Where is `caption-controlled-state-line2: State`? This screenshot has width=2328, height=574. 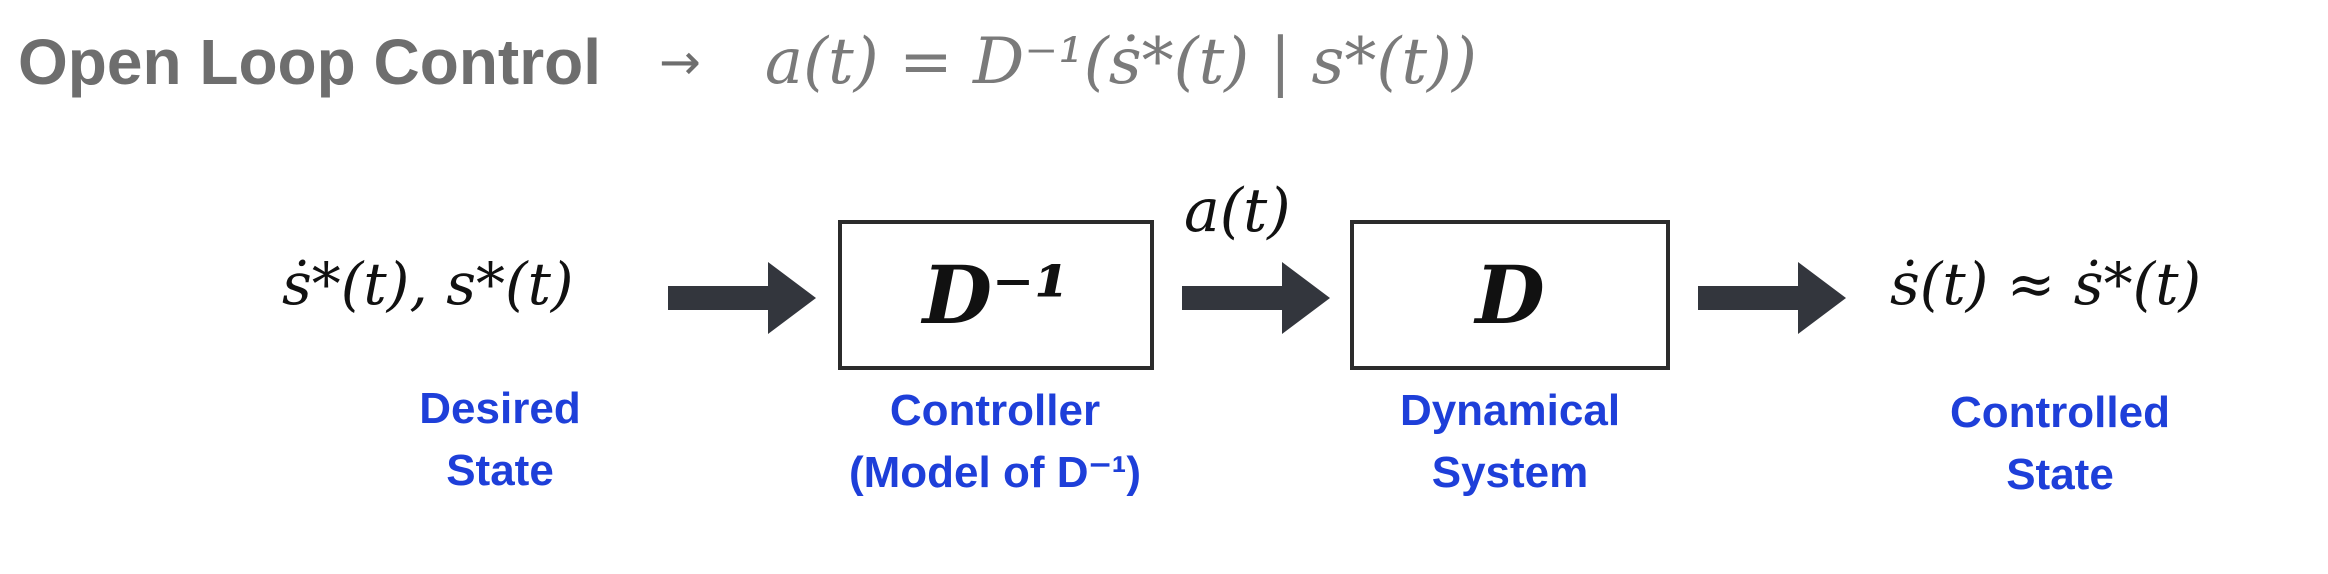 caption-controlled-state-line2: State is located at coordinates (2060, 474).